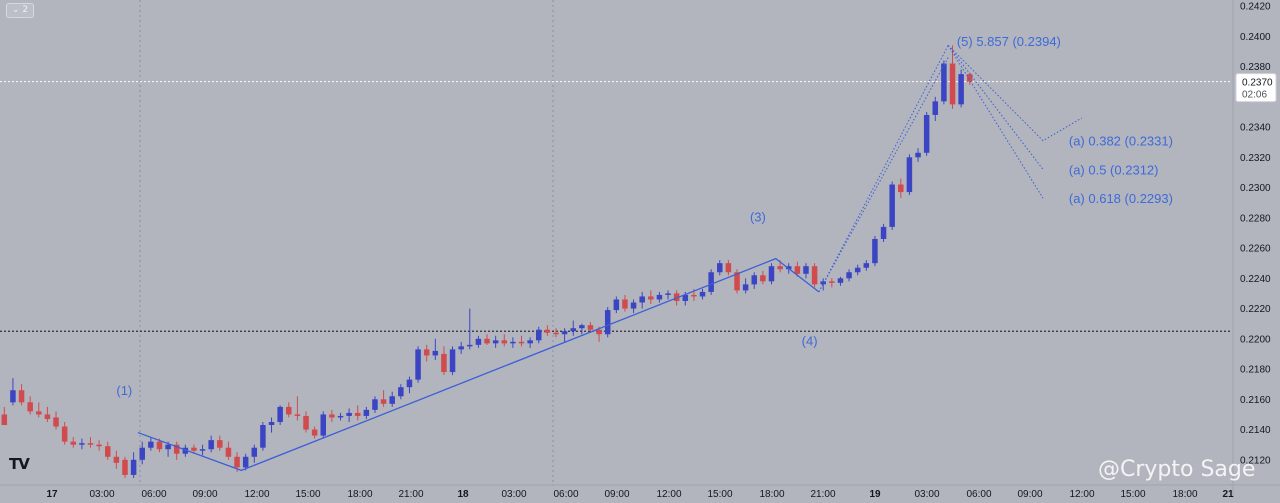  Describe the element at coordinates (875, 493) in the screenshot. I see `time-tick-label: 19` at that location.